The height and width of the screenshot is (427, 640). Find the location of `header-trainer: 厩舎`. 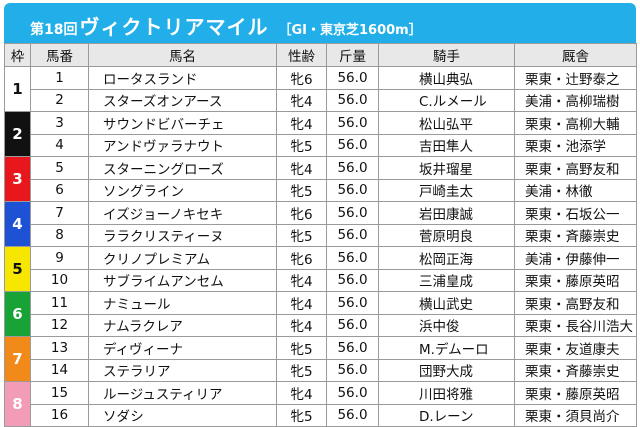

header-trainer: 厩舎 is located at coordinates (575, 55).